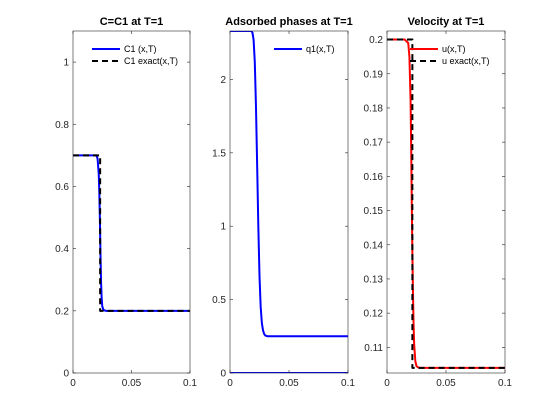 This screenshot has height=420, width=560. What do you see at coordinates (320, 49) in the screenshot?
I see `chart2-legend-label: q1(x,T)` at bounding box center [320, 49].